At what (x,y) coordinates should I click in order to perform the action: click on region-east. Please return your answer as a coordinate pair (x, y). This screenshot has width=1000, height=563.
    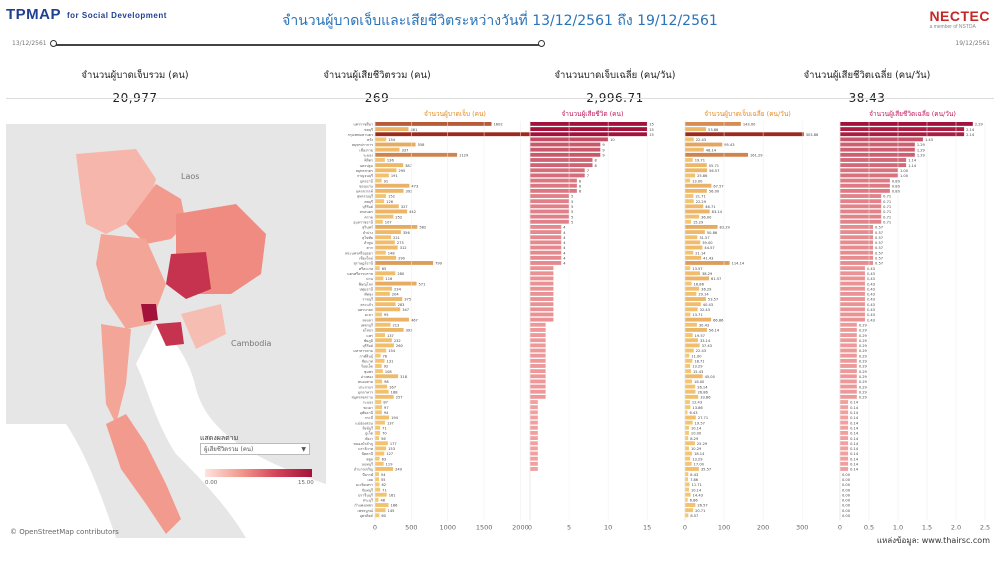
    Looking at the image, I should click on (203, 326).